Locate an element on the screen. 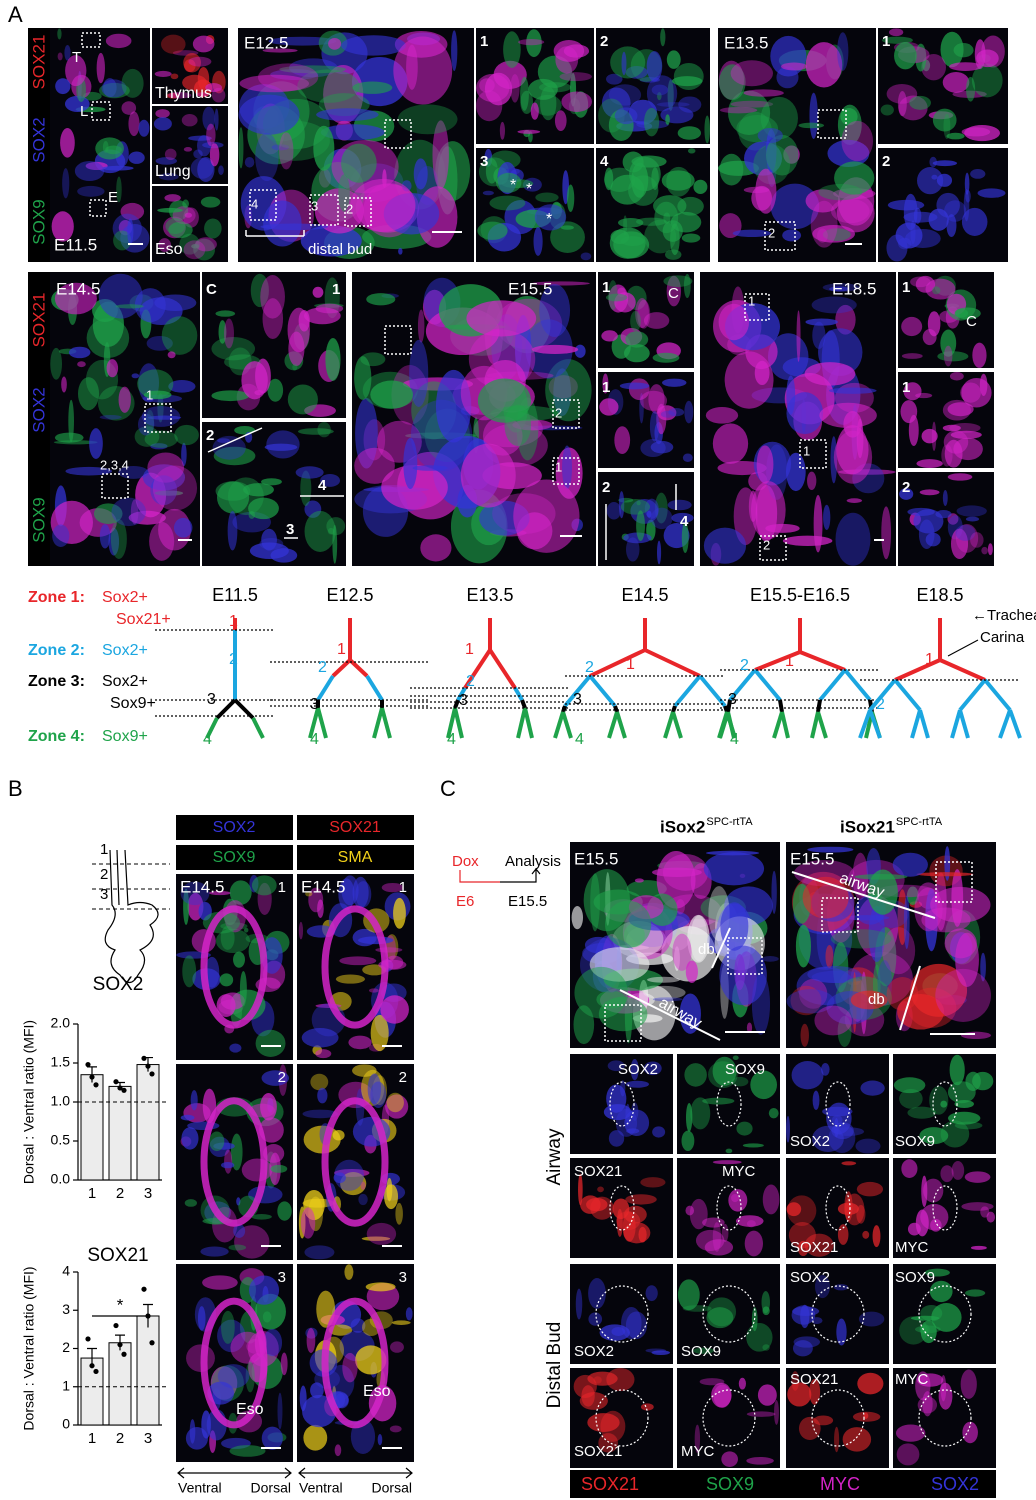 The height and width of the screenshot is (1500, 1036). label: Eso is located at coordinates (377, 1391).